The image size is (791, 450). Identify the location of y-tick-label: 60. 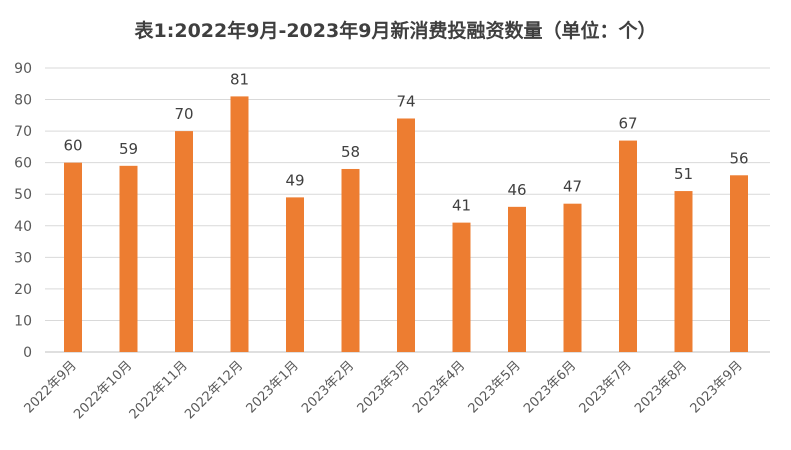
(23, 164).